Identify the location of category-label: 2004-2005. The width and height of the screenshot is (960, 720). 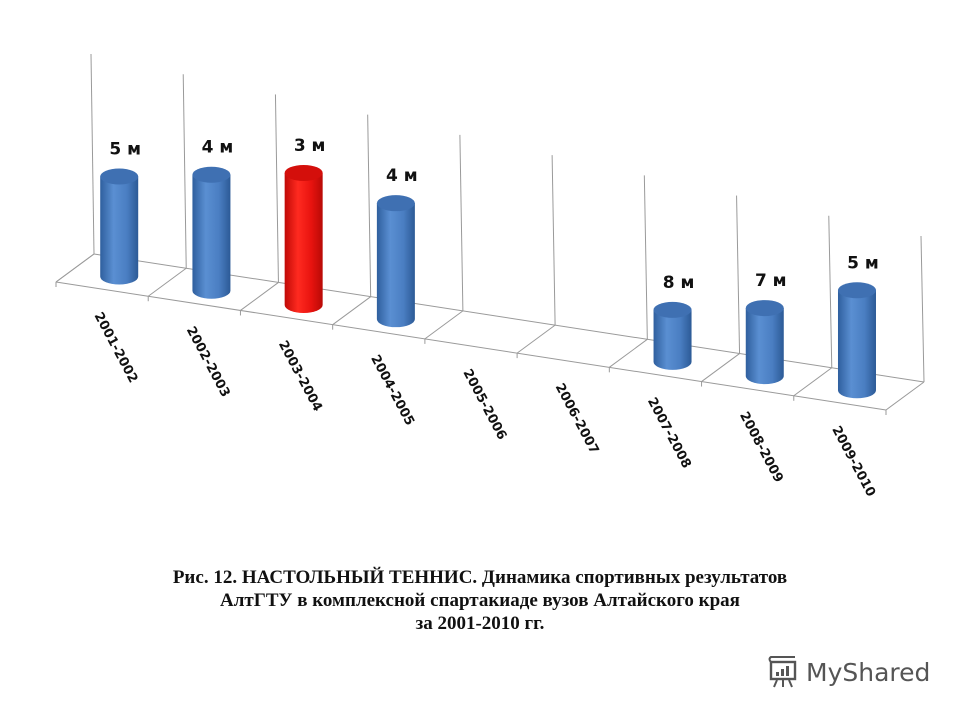
(392, 391).